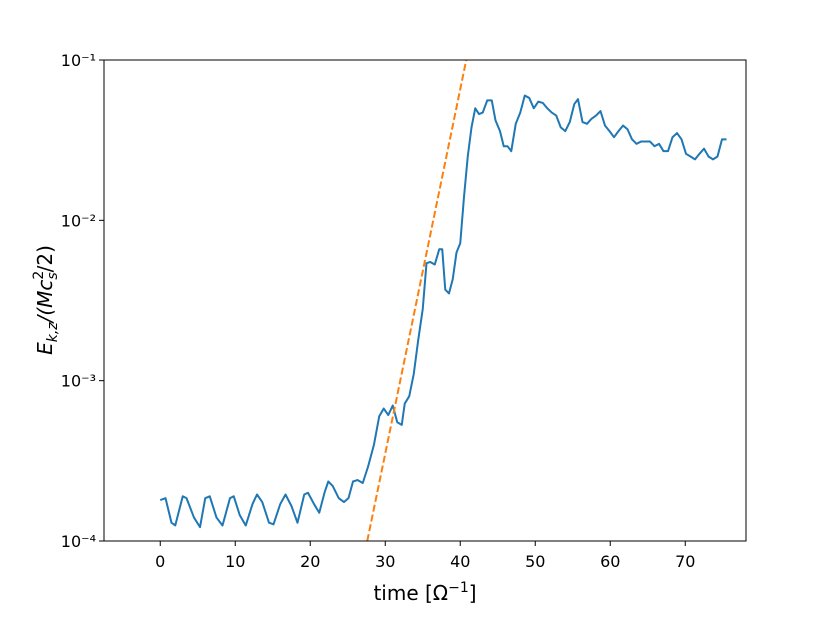  Describe the element at coordinates (78, 541) in the screenshot. I see `y-tick-label: 10⁻⁴` at that location.